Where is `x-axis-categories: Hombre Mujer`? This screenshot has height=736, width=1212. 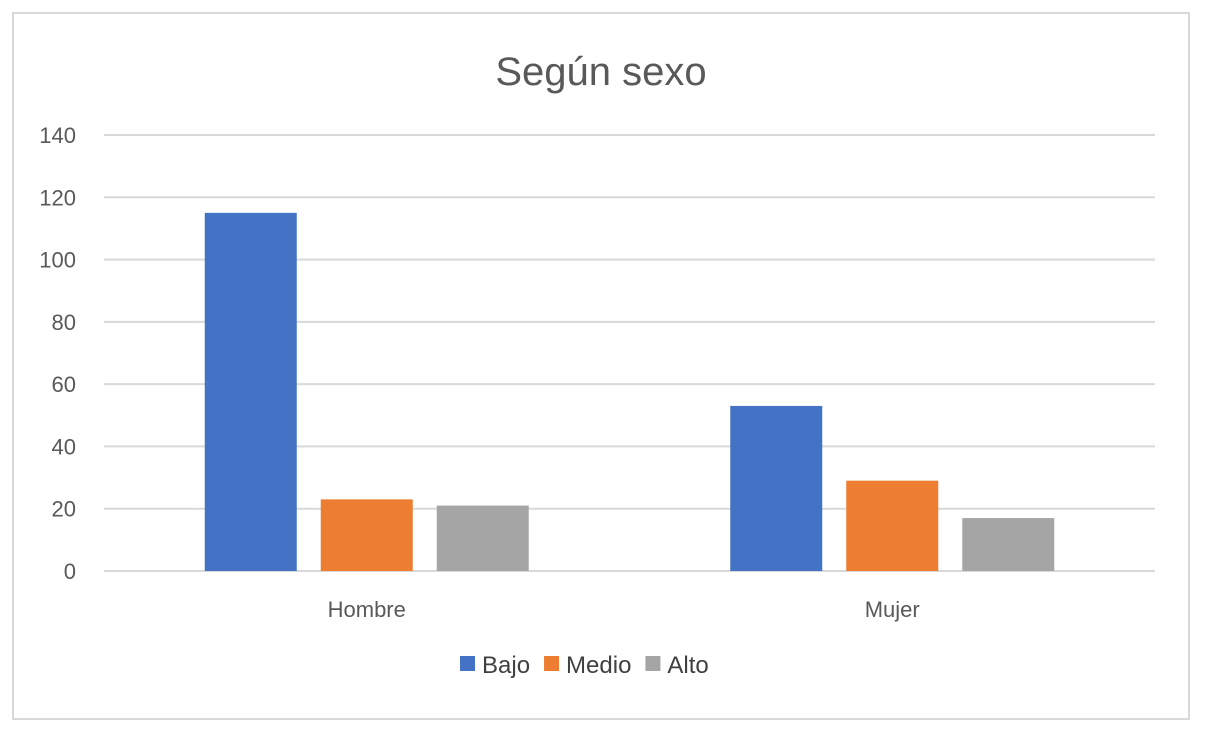 x-axis-categories: Hombre Mujer is located at coordinates (624, 609).